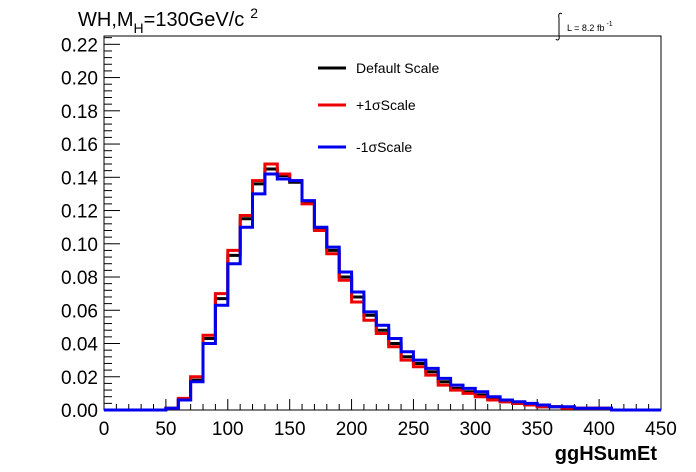 The height and width of the screenshot is (472, 696). Describe the element at coordinates (599, 429) in the screenshot. I see `x-tick-label: 400` at that location.